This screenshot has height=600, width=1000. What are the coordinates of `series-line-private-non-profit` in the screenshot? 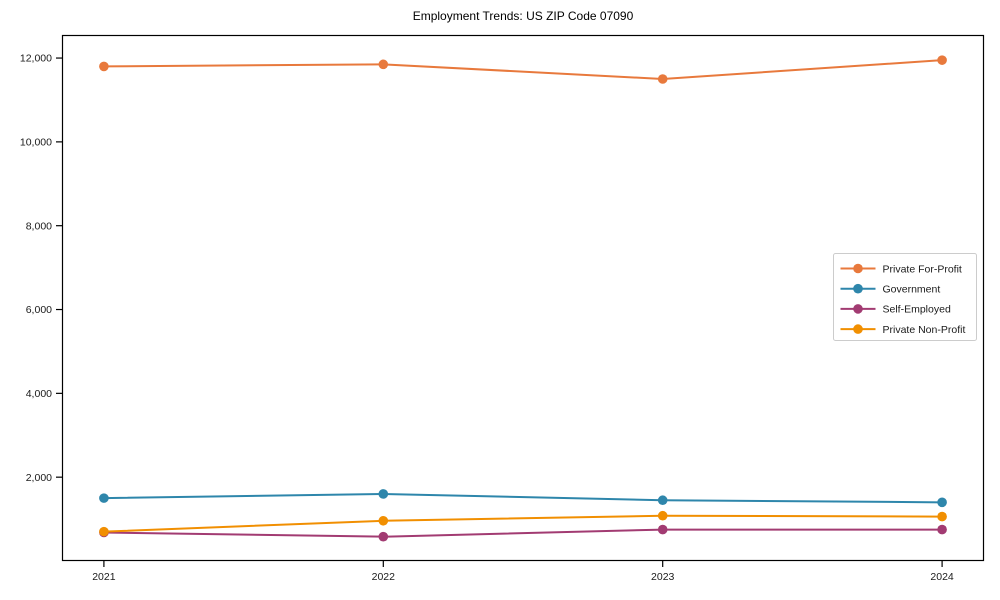 It's located at (523, 523).